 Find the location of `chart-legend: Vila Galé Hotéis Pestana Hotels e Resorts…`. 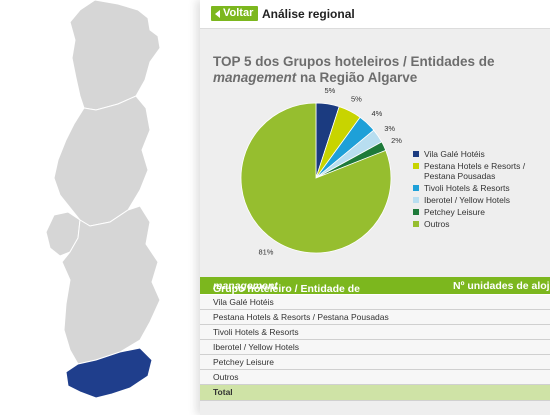

chart-legend: Vila Galé Hotéis Pestana Hotels e Resorts… is located at coordinates (469, 190).